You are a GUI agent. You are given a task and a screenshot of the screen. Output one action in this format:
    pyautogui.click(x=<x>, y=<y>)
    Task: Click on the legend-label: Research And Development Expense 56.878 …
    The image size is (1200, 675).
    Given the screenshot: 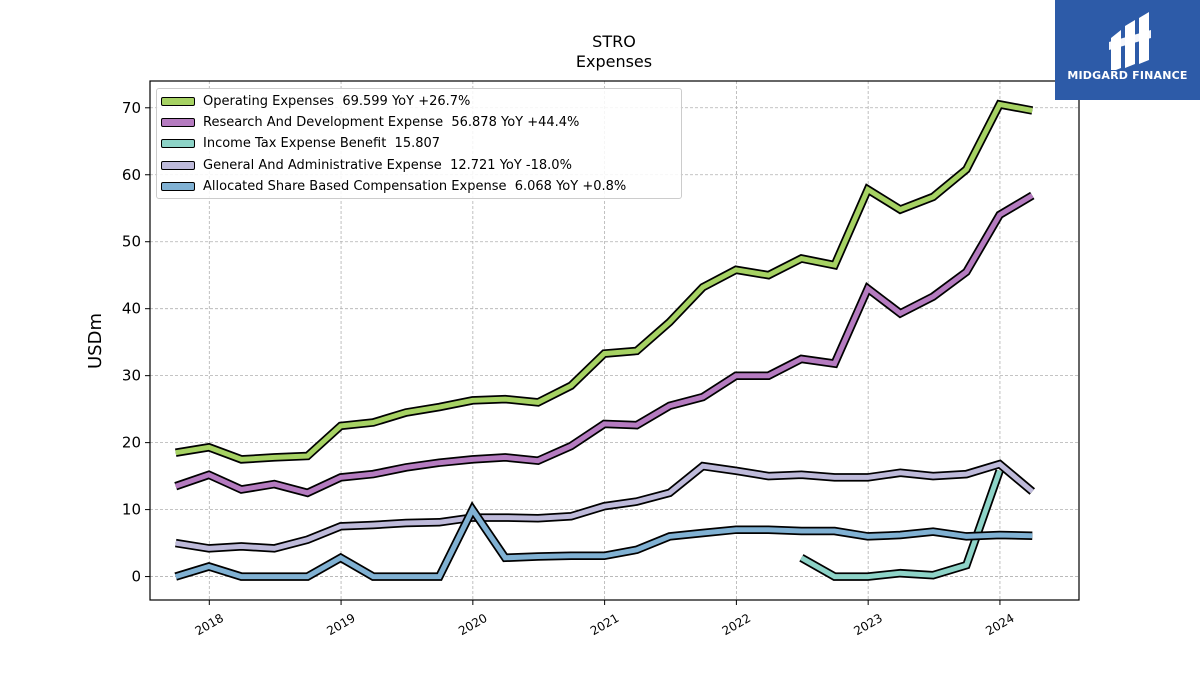 What is the action you would take?
    pyautogui.click(x=391, y=123)
    